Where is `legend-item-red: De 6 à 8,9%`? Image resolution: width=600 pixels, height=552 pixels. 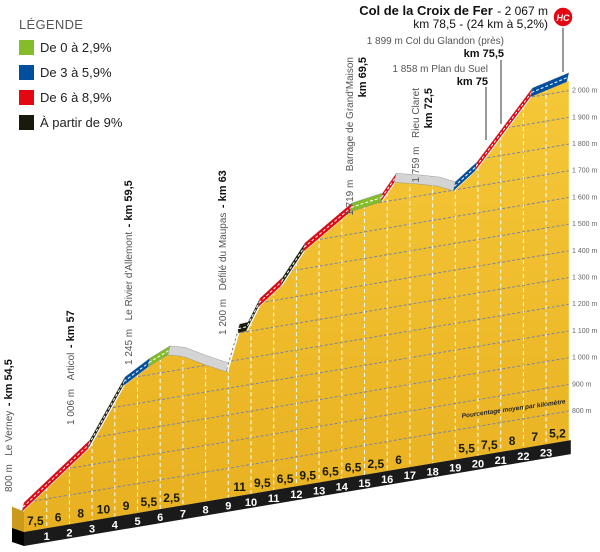
legend-item-red: De 6 à 8,9% is located at coordinates (65, 97).